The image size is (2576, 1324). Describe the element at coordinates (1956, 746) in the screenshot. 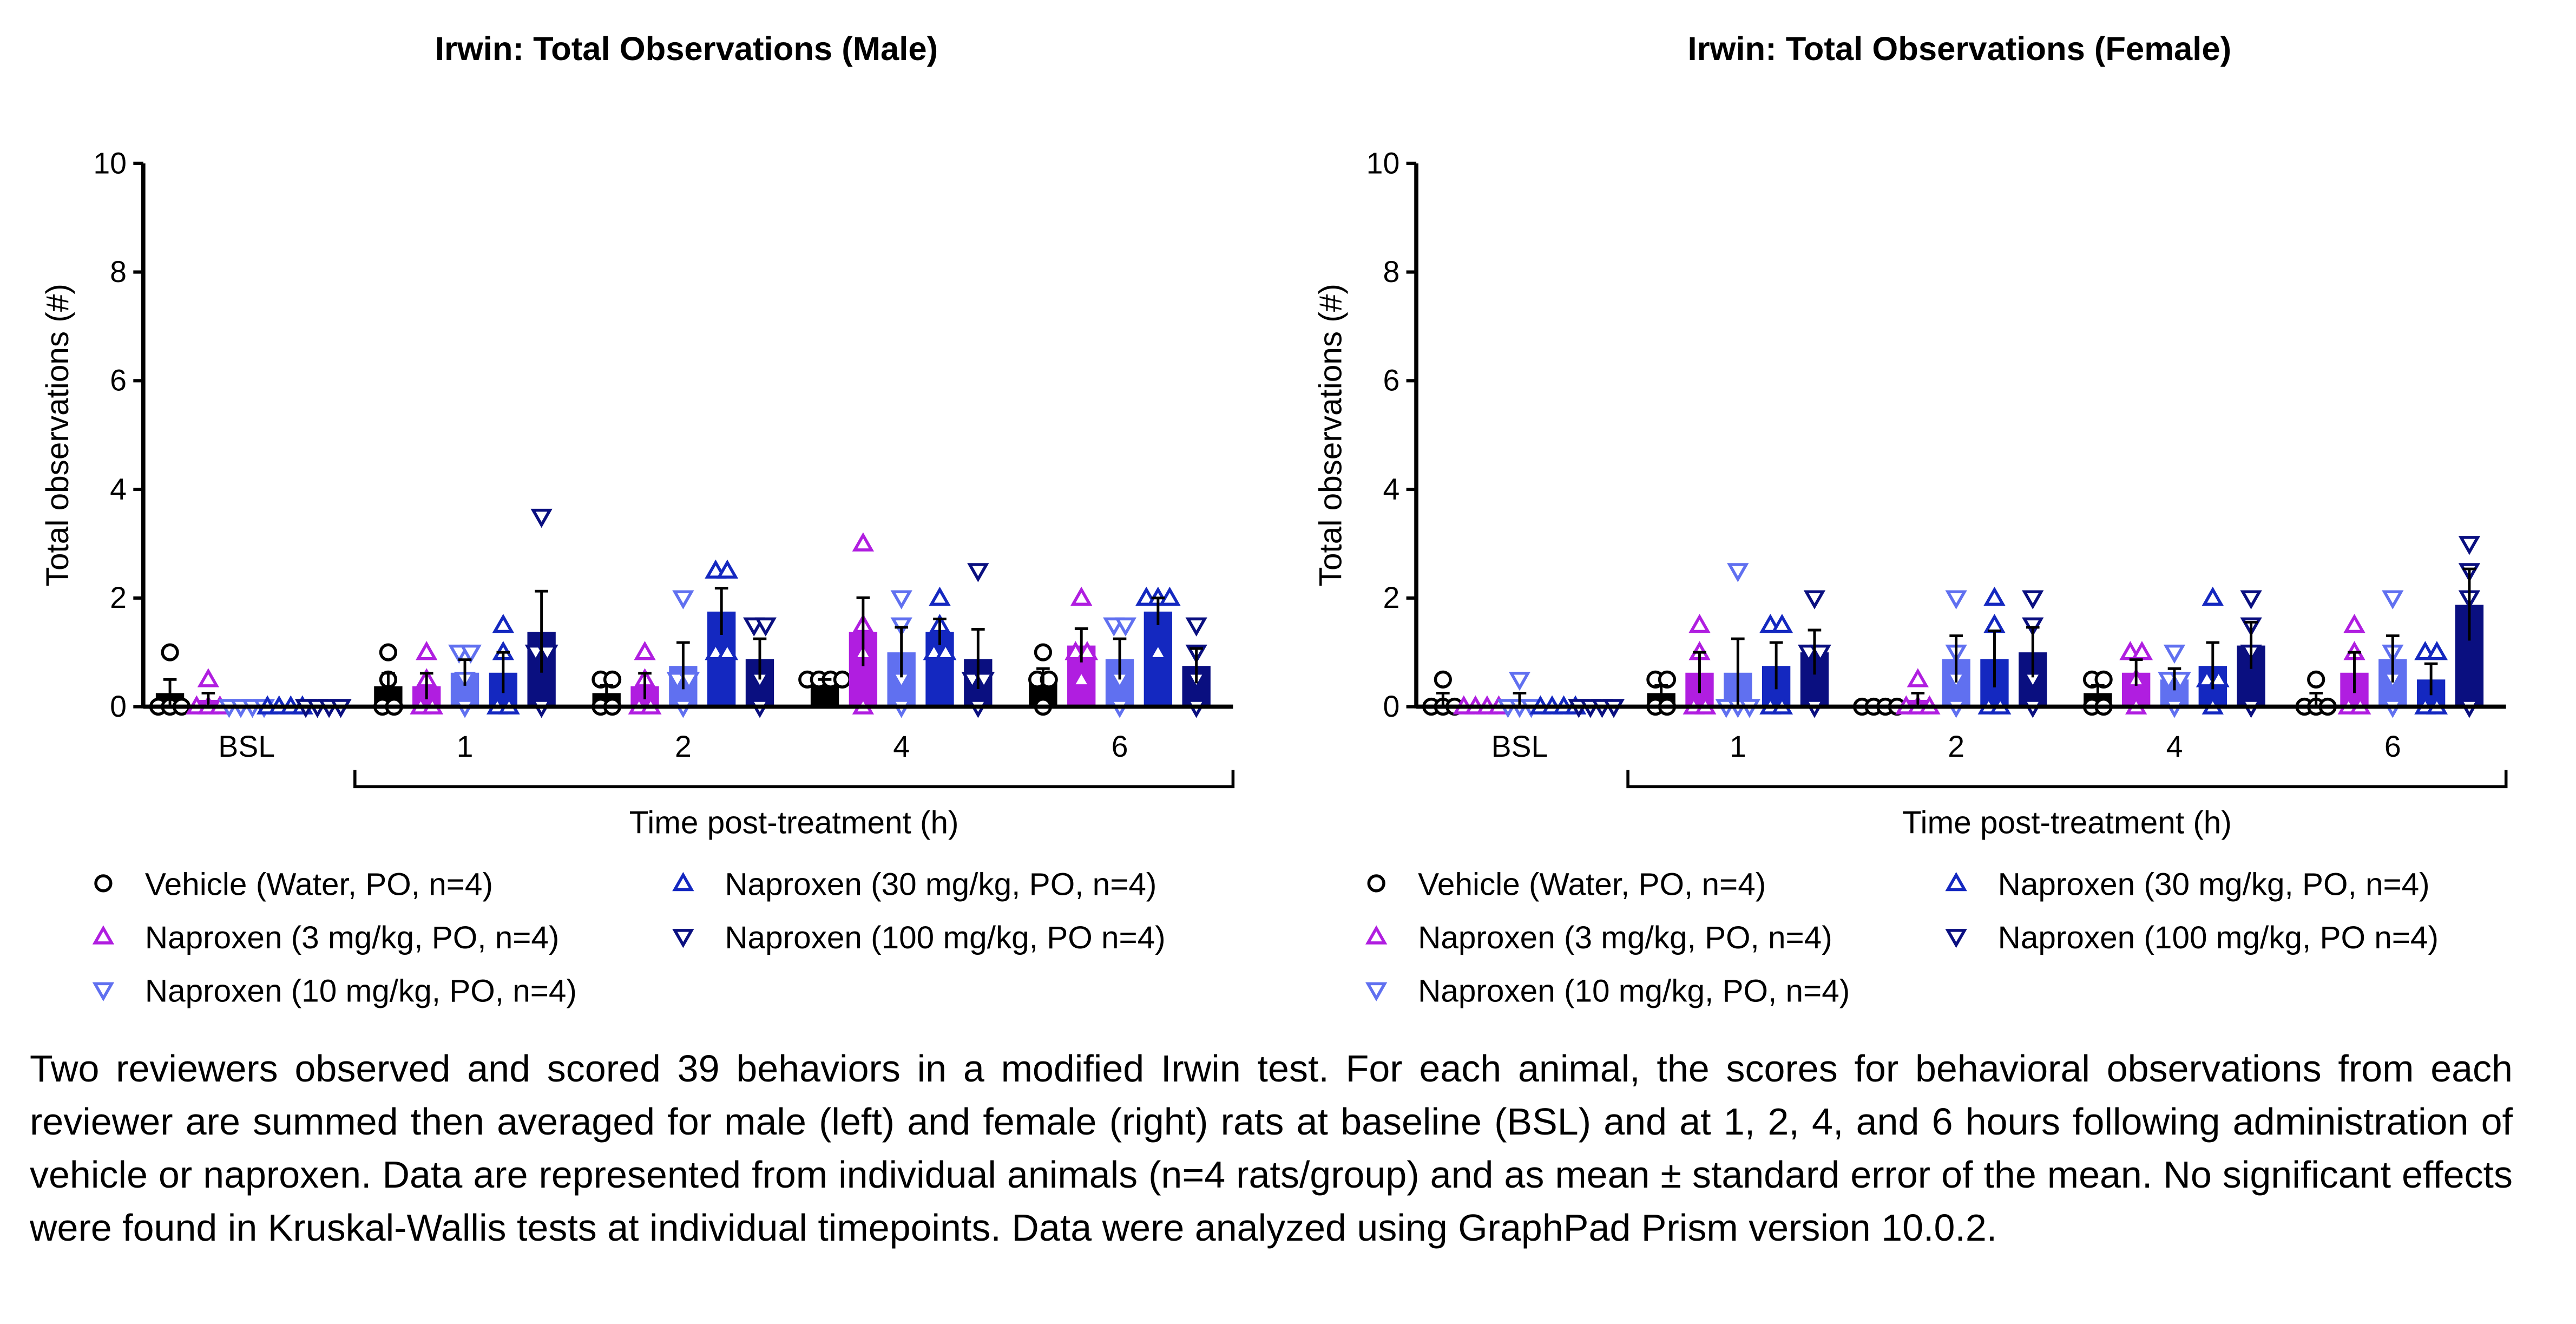

I see `x-tick-label: 2` at that location.